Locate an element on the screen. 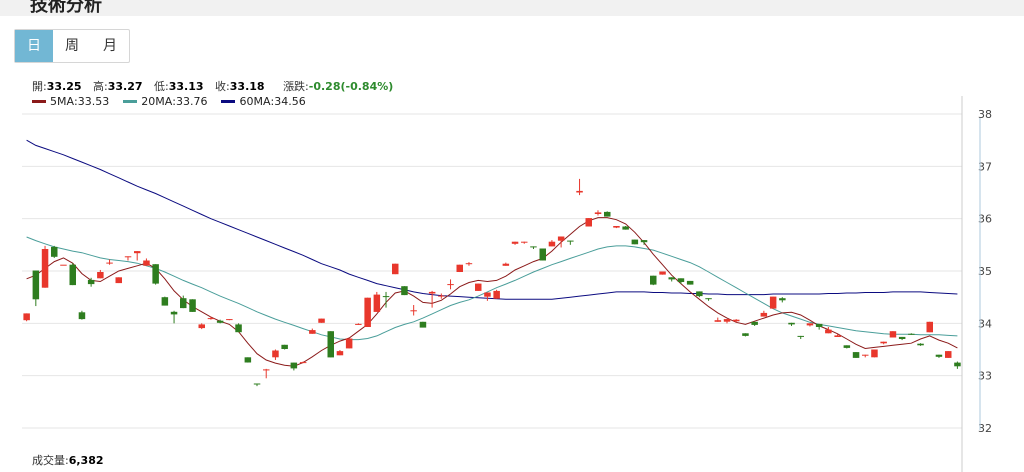 The image size is (1024, 472). high-label: 高: is located at coordinates (100, 86).